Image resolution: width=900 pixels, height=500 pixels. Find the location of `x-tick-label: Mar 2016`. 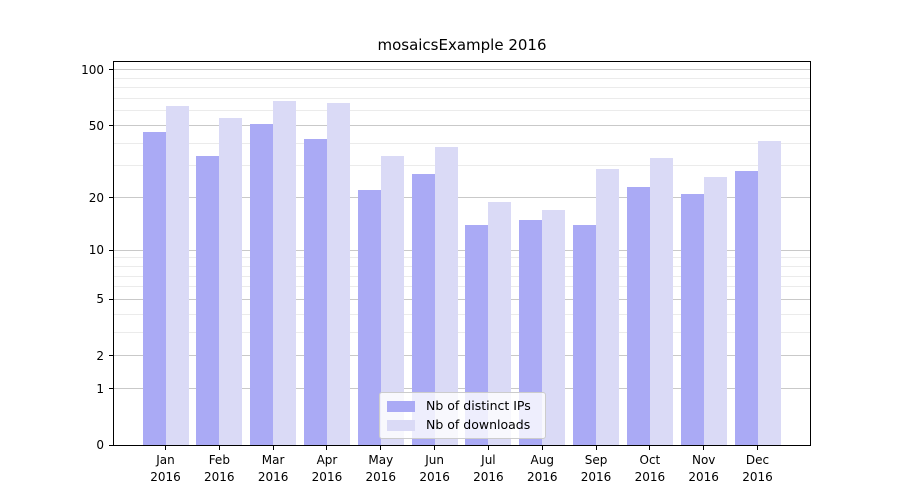

x-tick-label: Mar 2016 is located at coordinates (273, 468).